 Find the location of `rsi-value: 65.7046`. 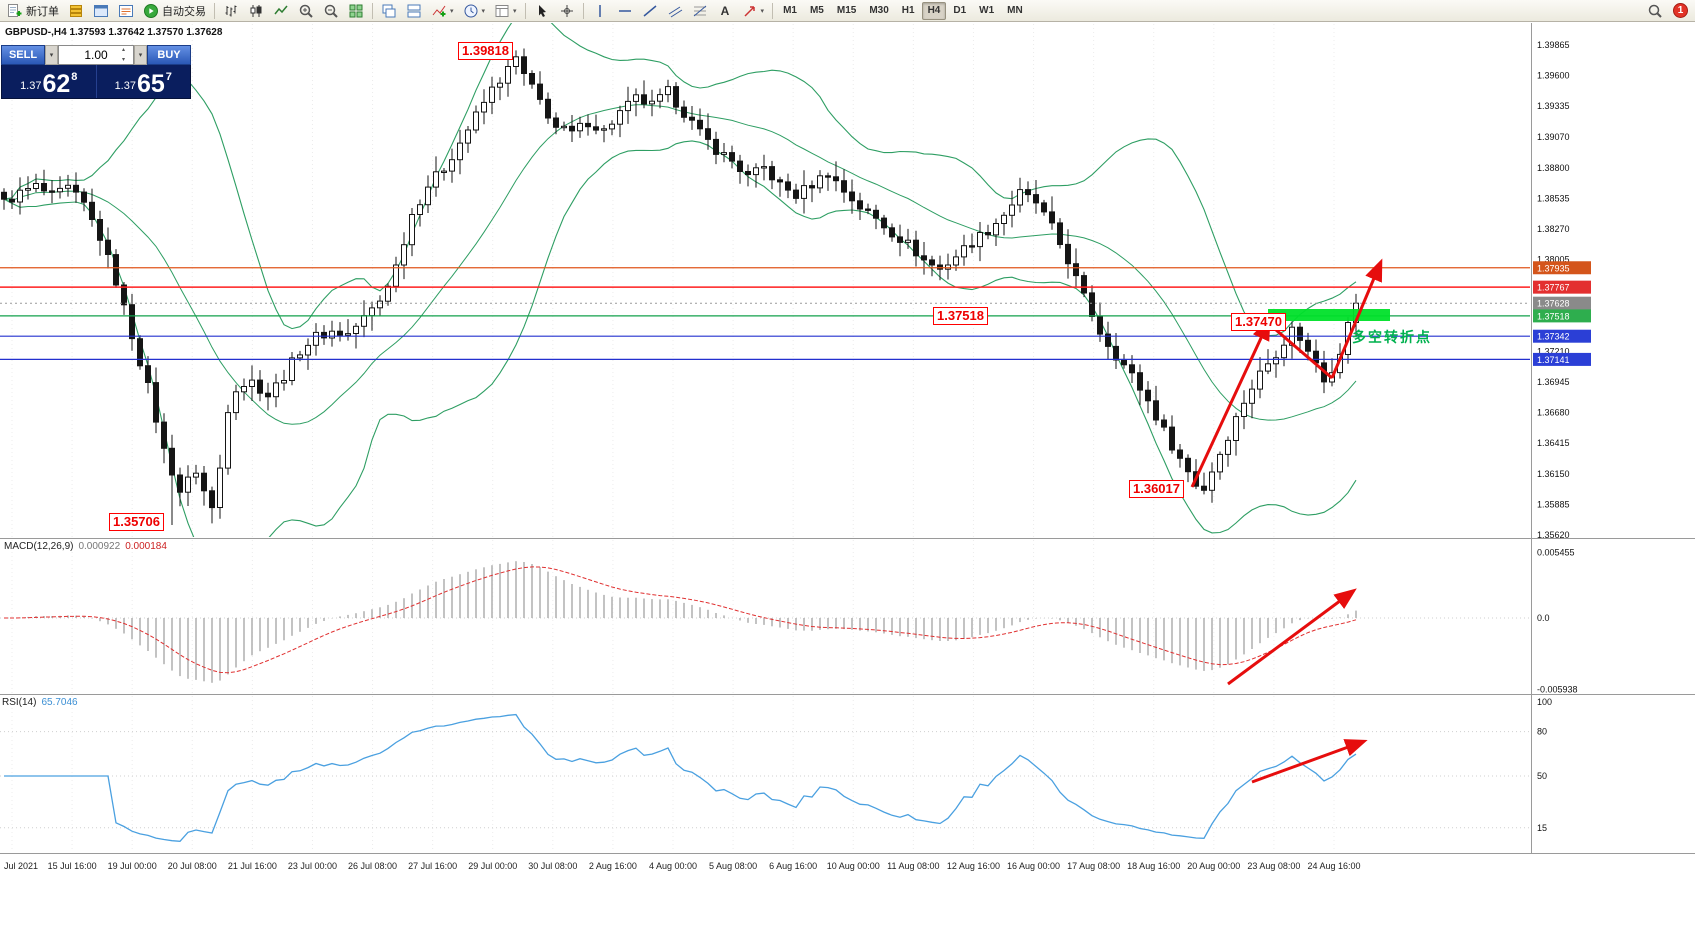

rsi-value: 65.7046 is located at coordinates (59, 702).